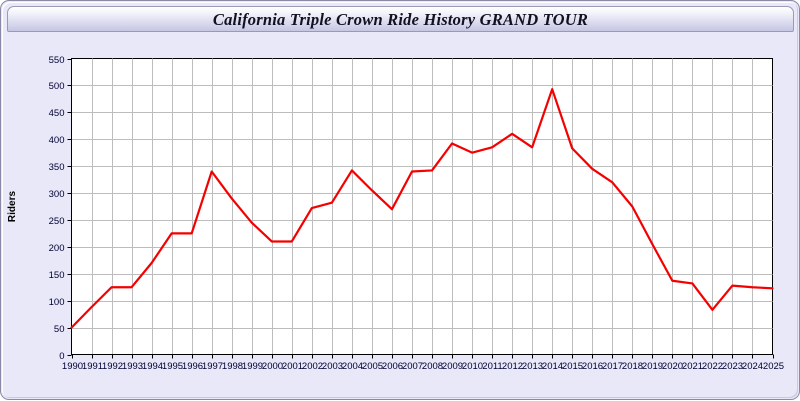  I want to click on x-axis-tick-label: 2000, so click(272, 366).